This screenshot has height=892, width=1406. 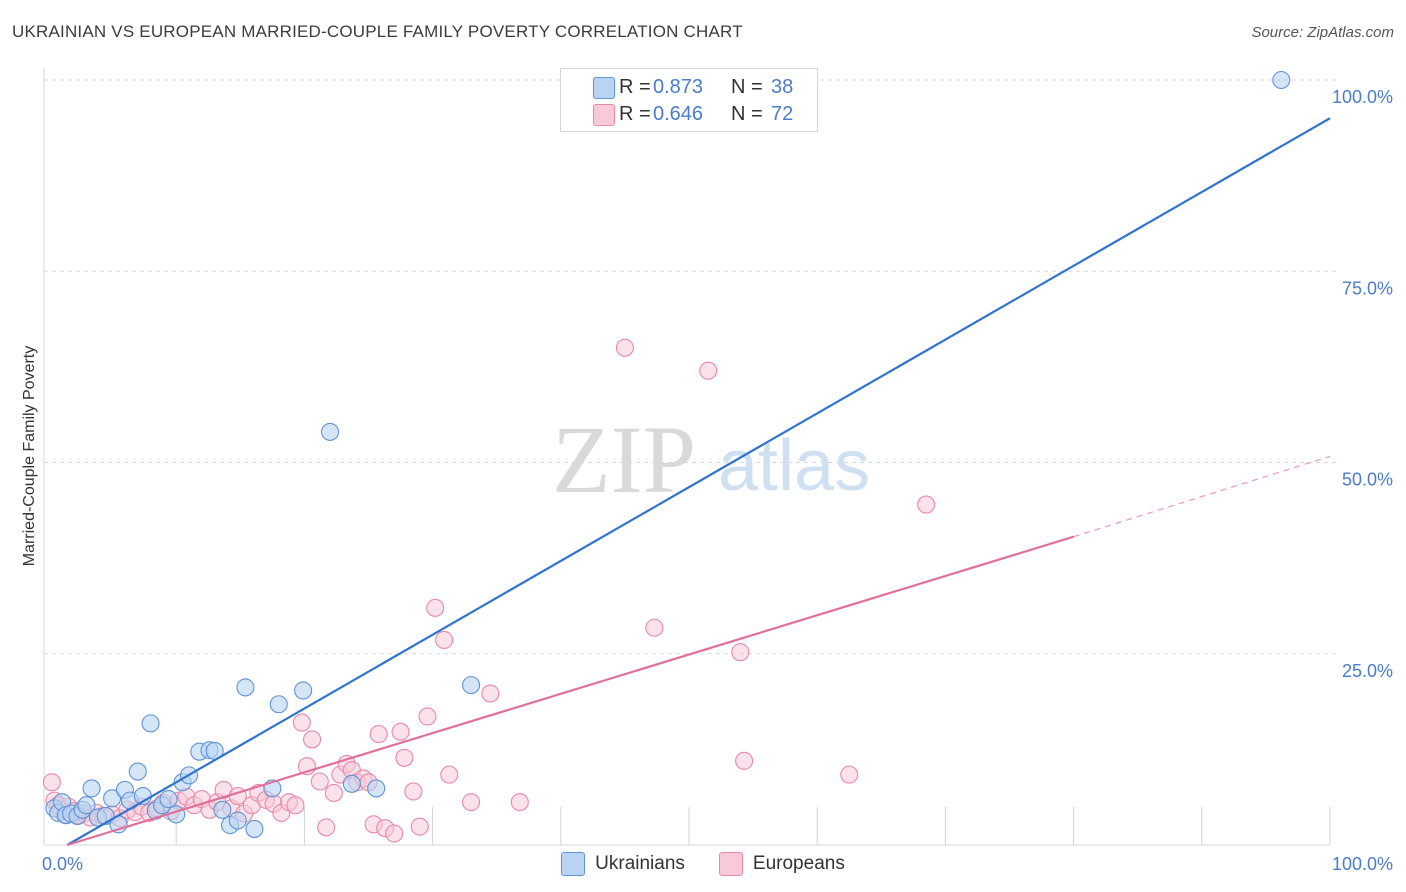 I want to click on legend-row-europeans: R = 0.646 N = 72, so click(x=693, y=114).